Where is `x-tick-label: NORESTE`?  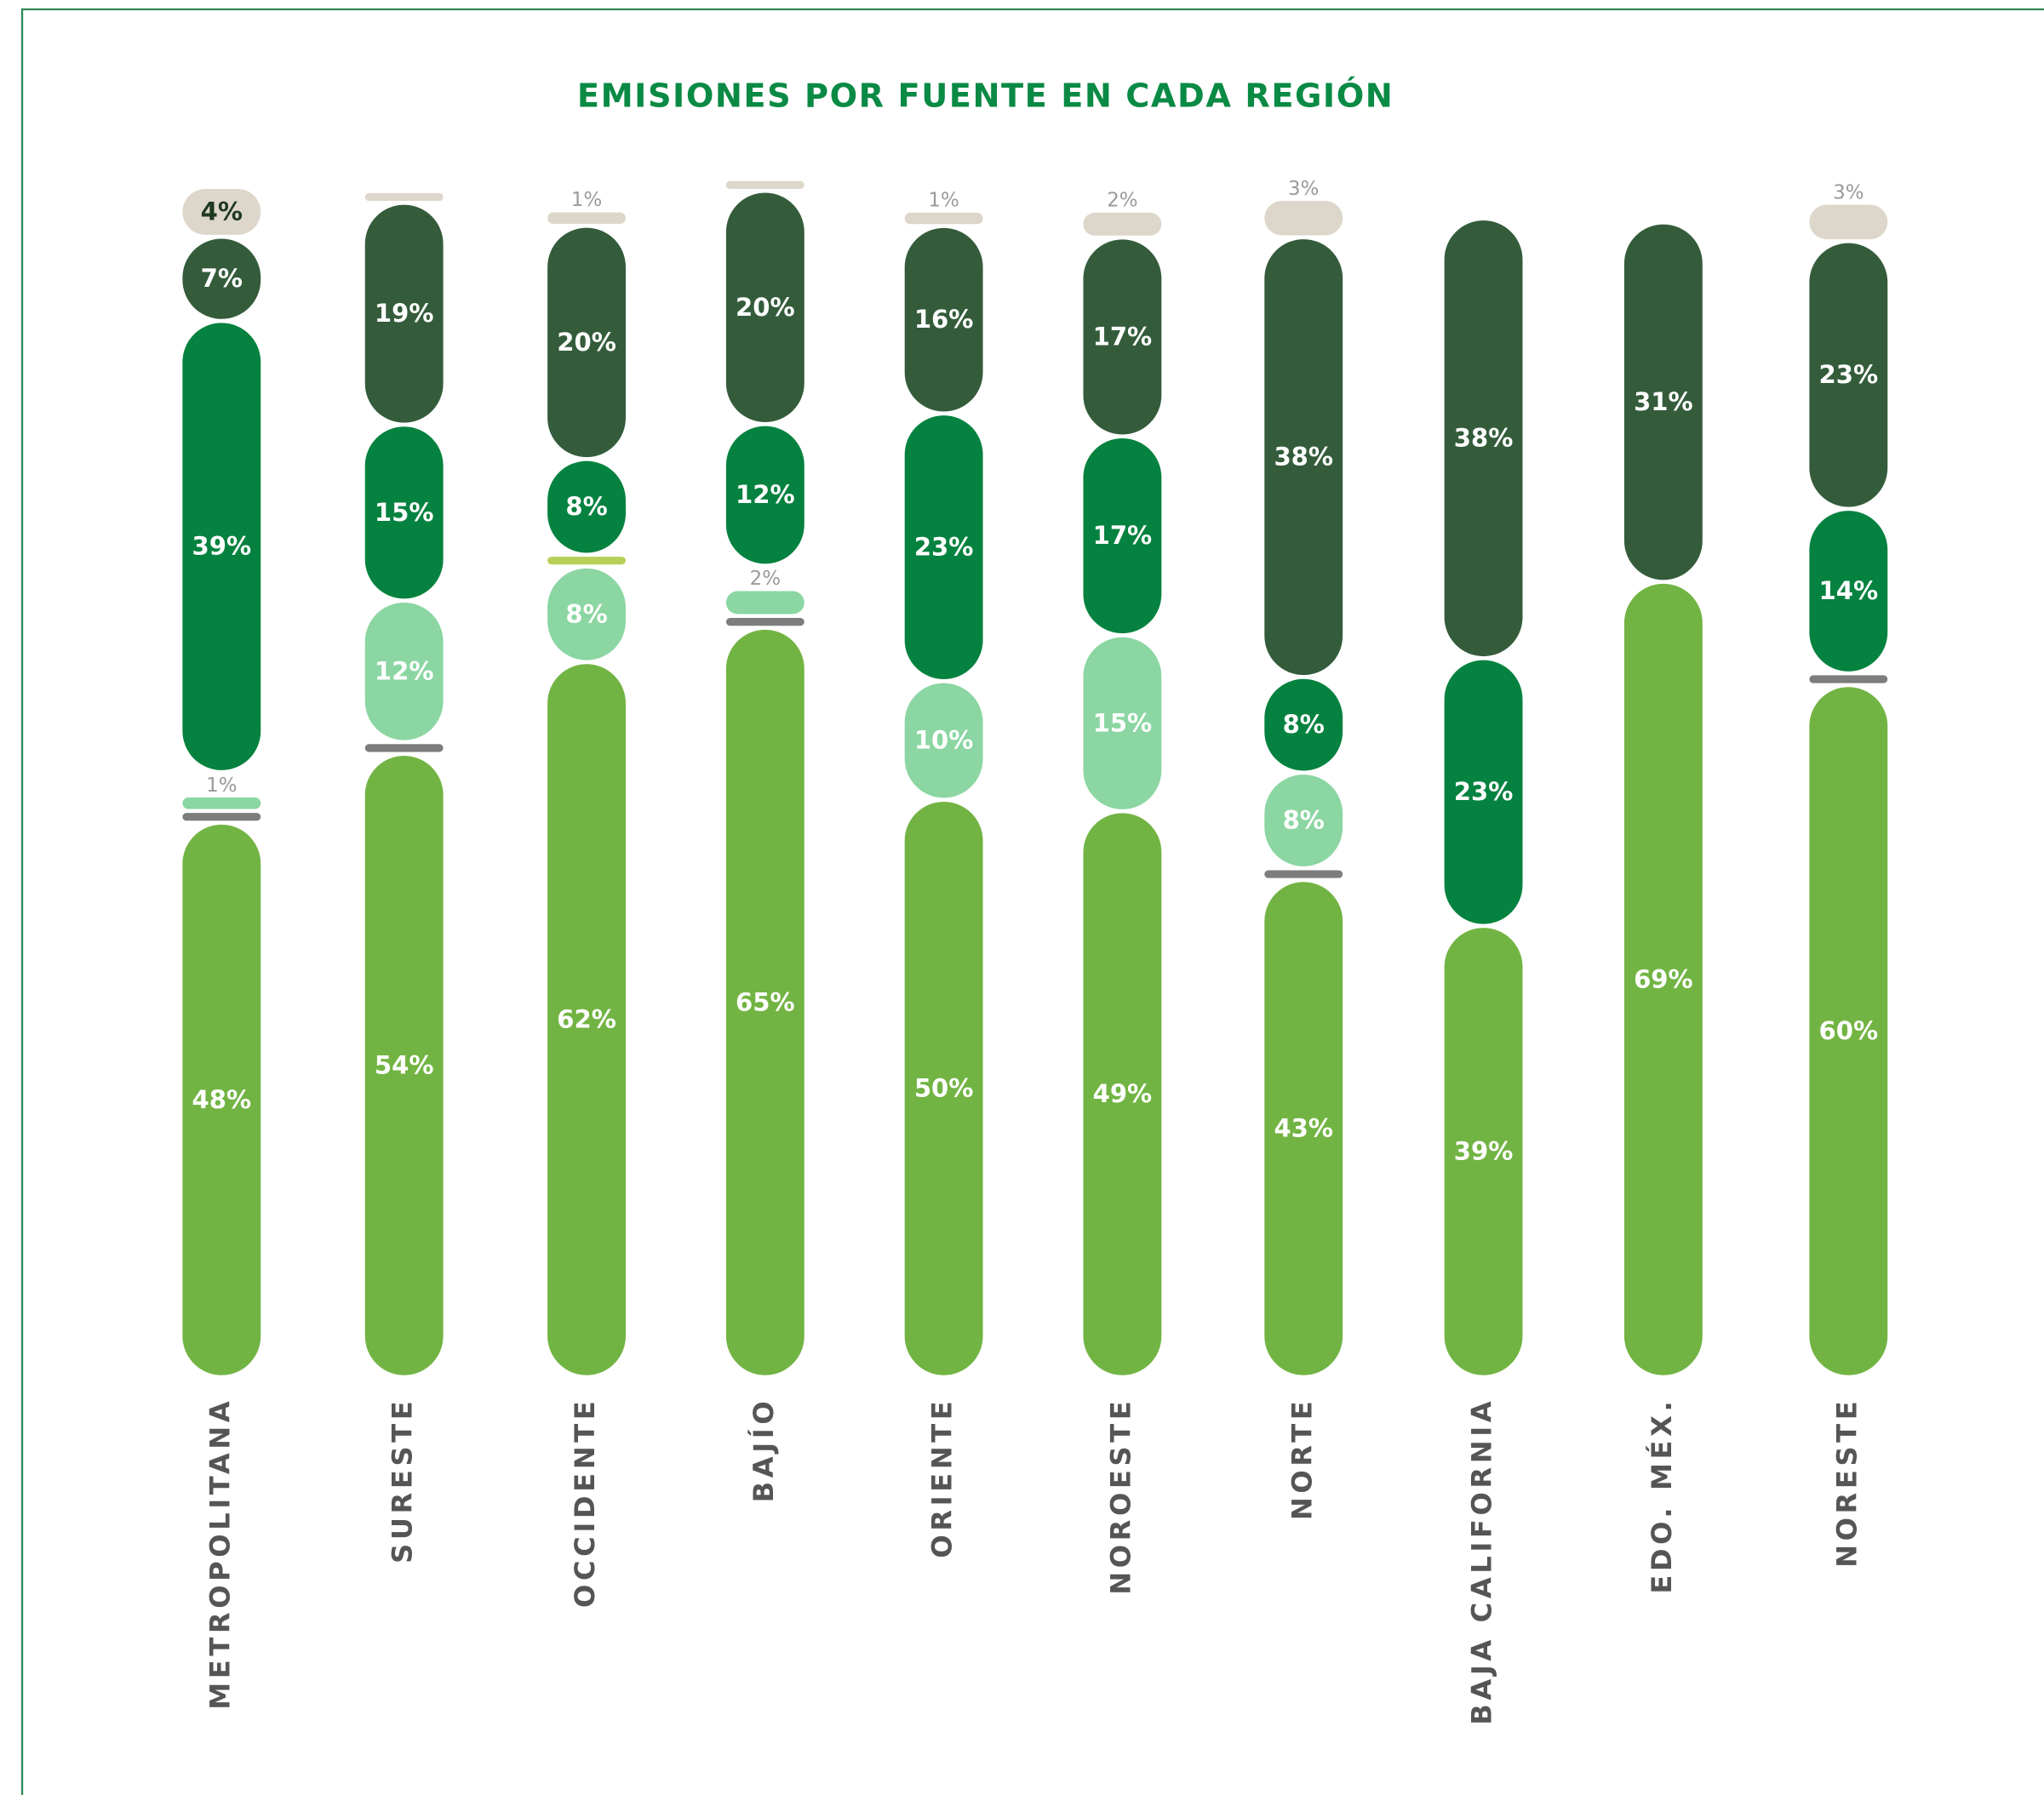 x-tick-label: NORESTE is located at coordinates (1846, 1483).